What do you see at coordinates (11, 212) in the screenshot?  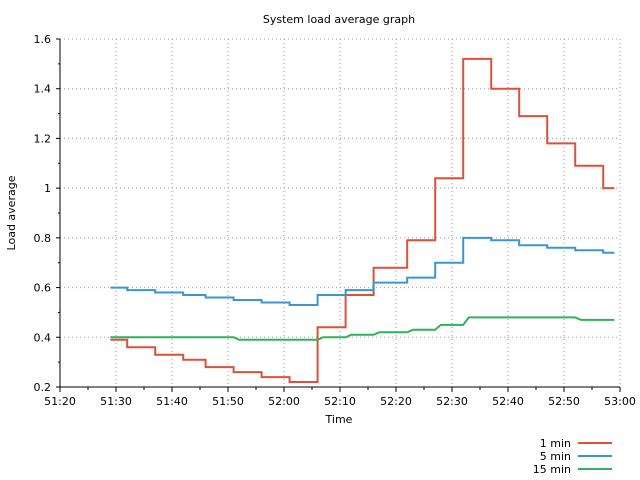 I see `y-axis-label: Load average` at bounding box center [11, 212].